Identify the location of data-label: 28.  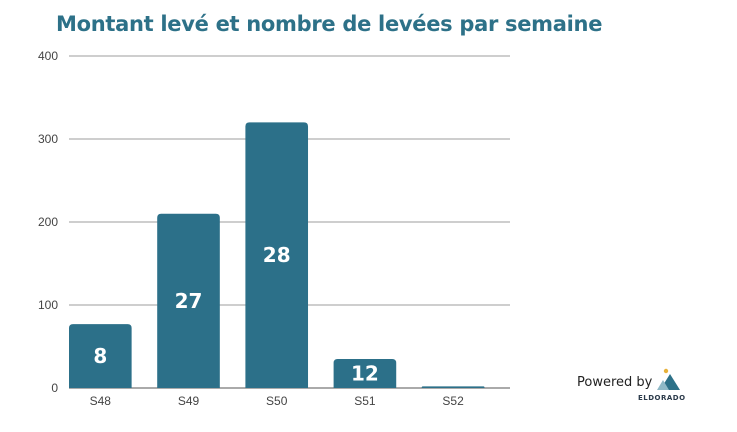
(277, 255).